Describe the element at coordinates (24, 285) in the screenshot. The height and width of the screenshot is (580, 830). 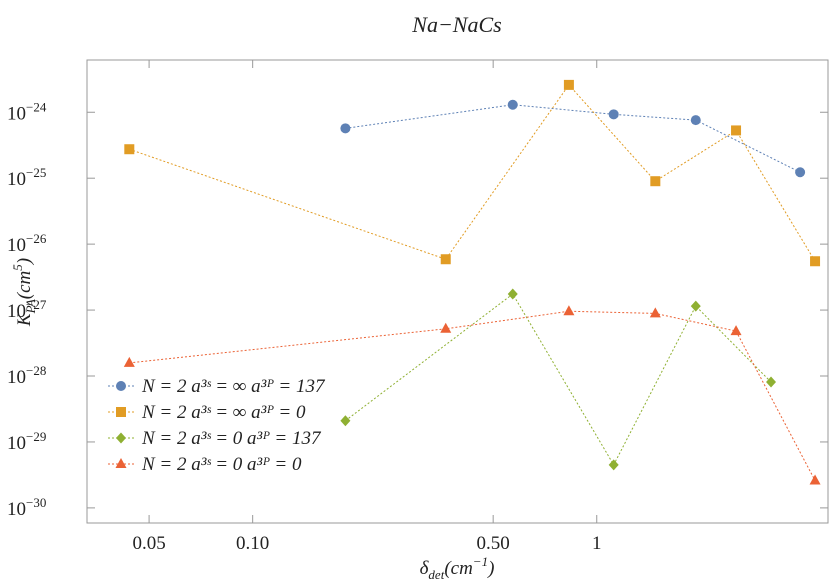
I see `y-label-unit: (cm` at that location.